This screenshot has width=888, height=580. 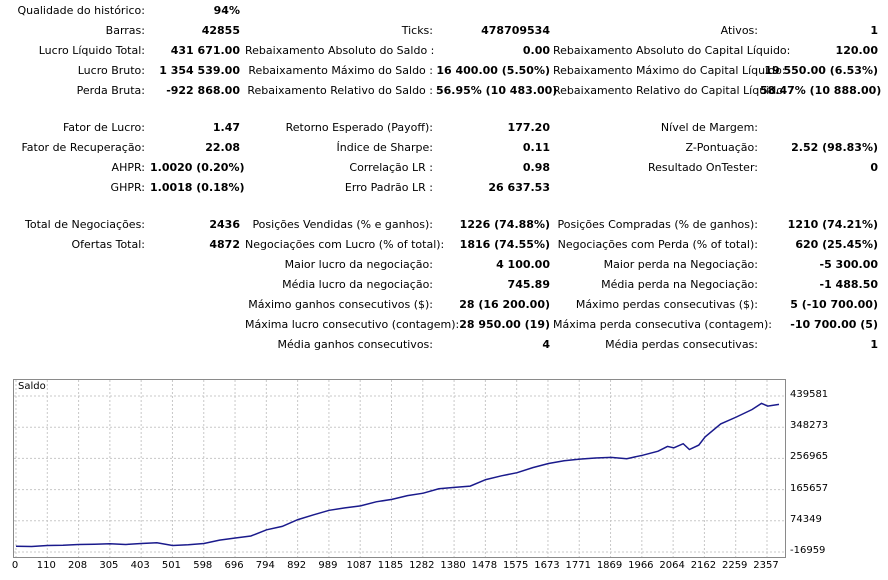 I want to click on value-fator-recuperacao: 22.08, so click(x=222, y=147).